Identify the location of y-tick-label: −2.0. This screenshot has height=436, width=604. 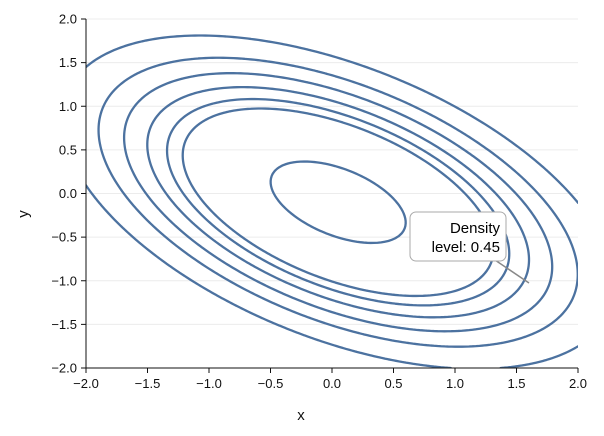
(64, 368).